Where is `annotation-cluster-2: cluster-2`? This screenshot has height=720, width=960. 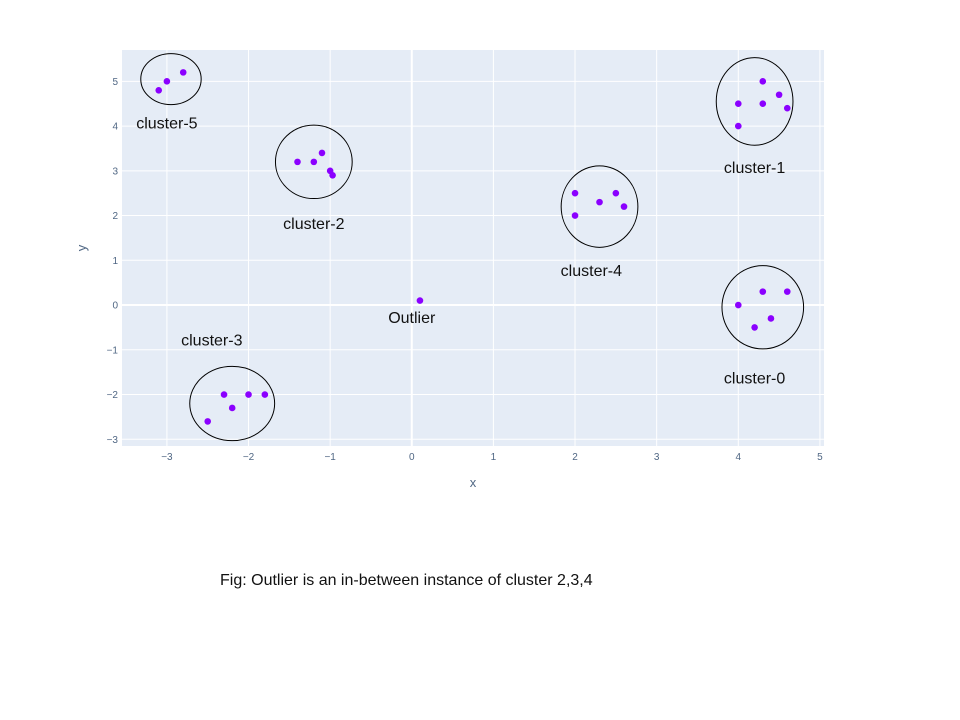
annotation-cluster-2: cluster-2 is located at coordinates (313, 224).